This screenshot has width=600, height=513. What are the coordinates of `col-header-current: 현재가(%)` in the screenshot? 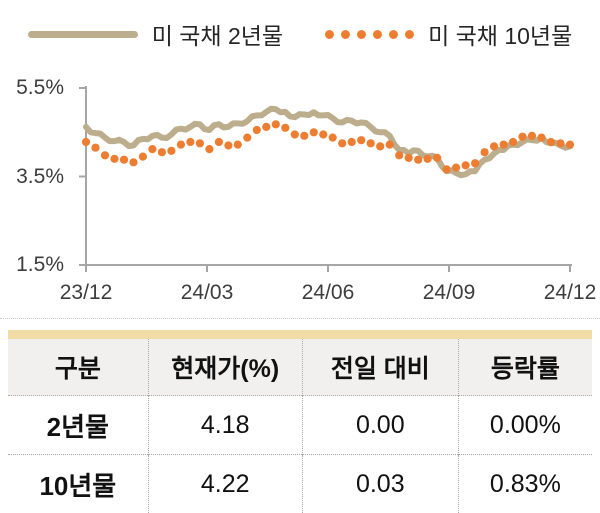 It's located at (225, 367).